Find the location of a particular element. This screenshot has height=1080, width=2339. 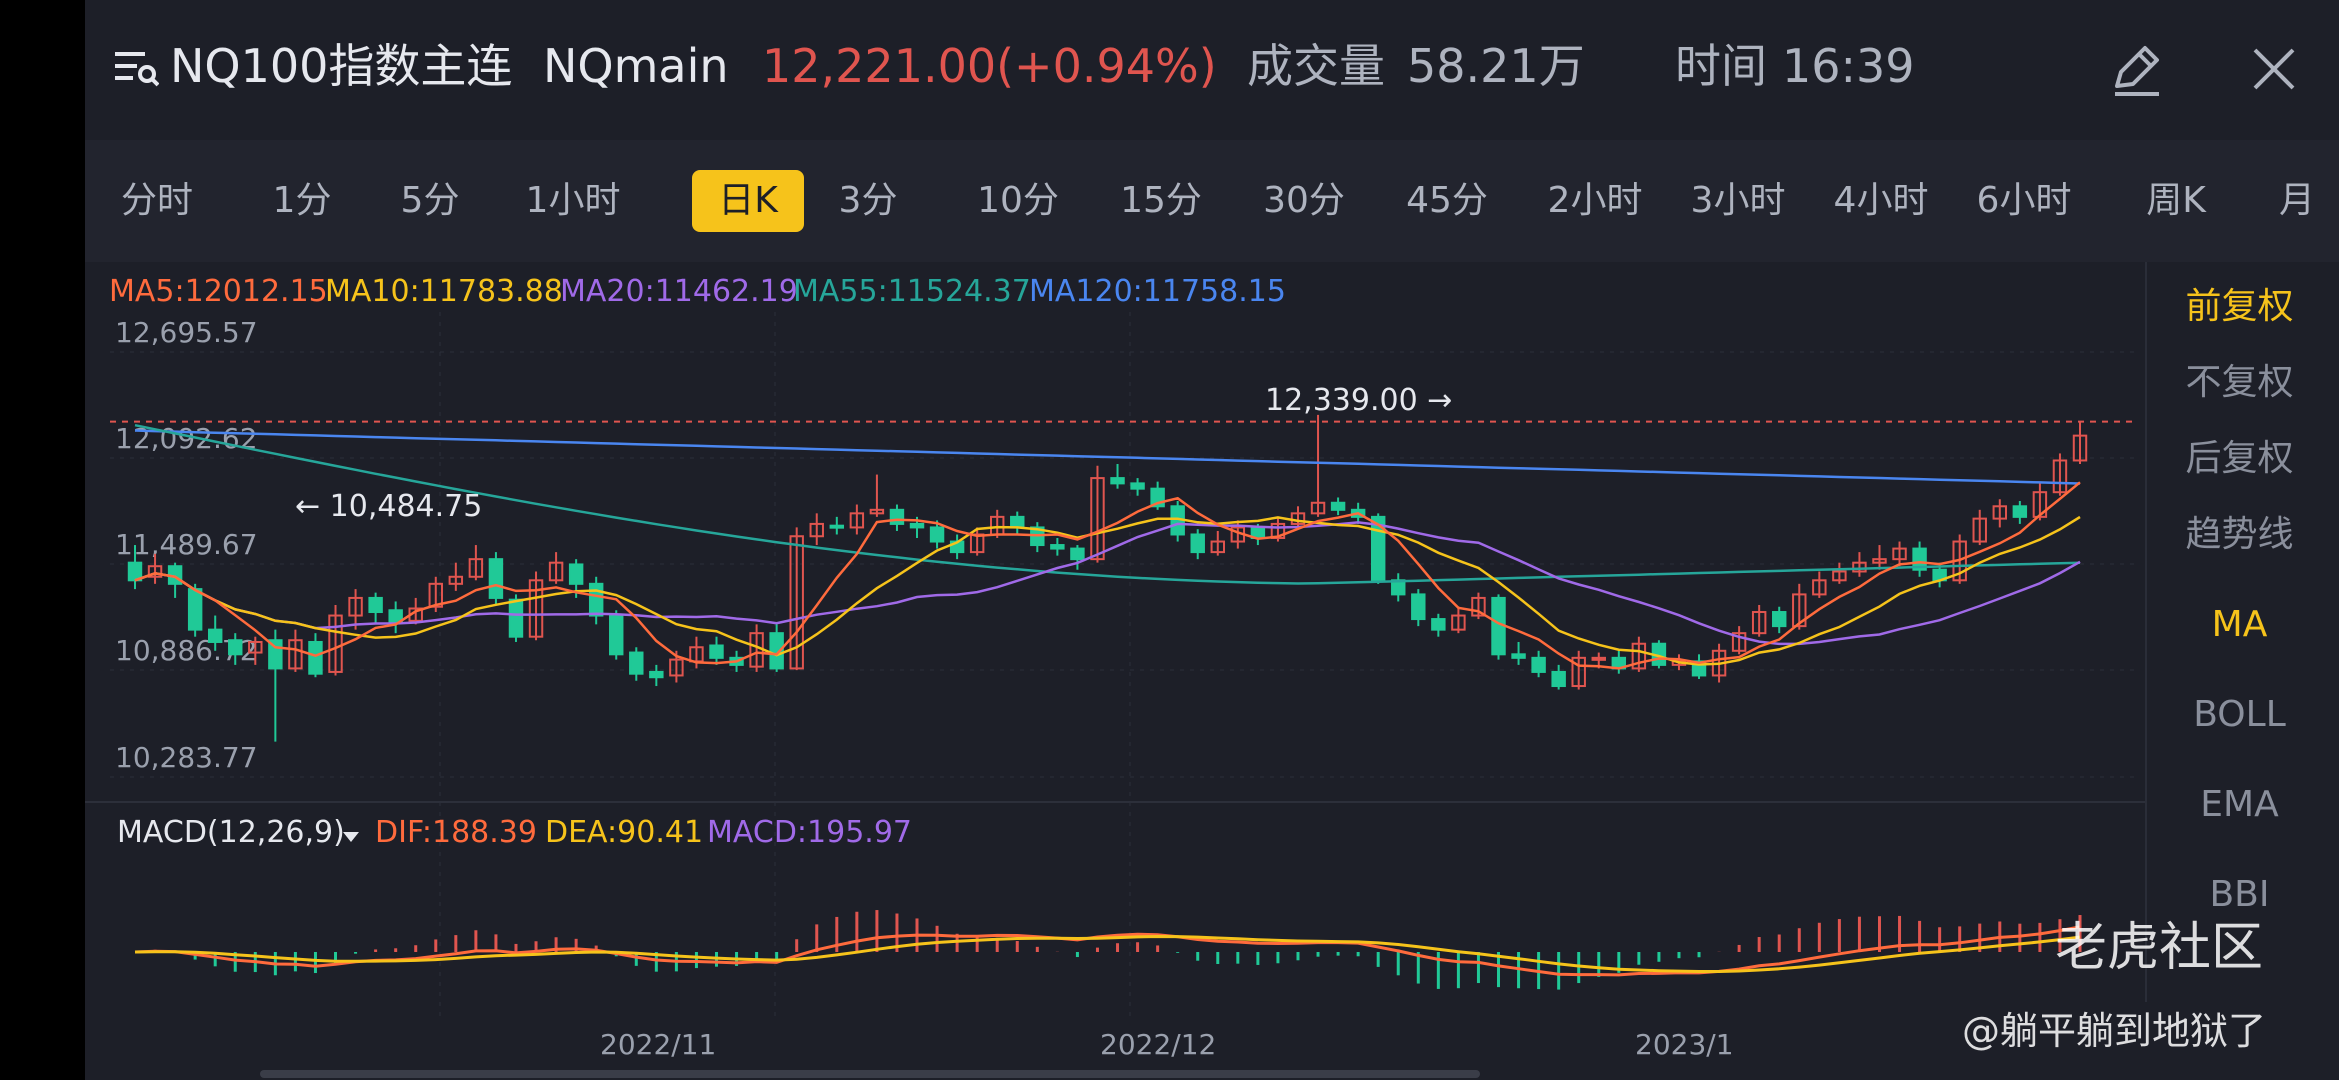

volume-value: 58.21万 is located at coordinates (1496, 66).